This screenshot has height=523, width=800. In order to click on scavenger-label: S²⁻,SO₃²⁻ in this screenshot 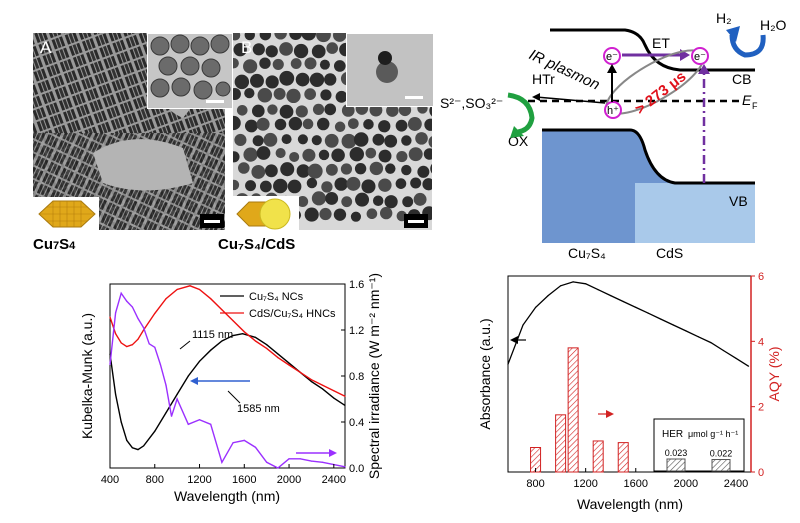, I will do `click(471, 103)`.